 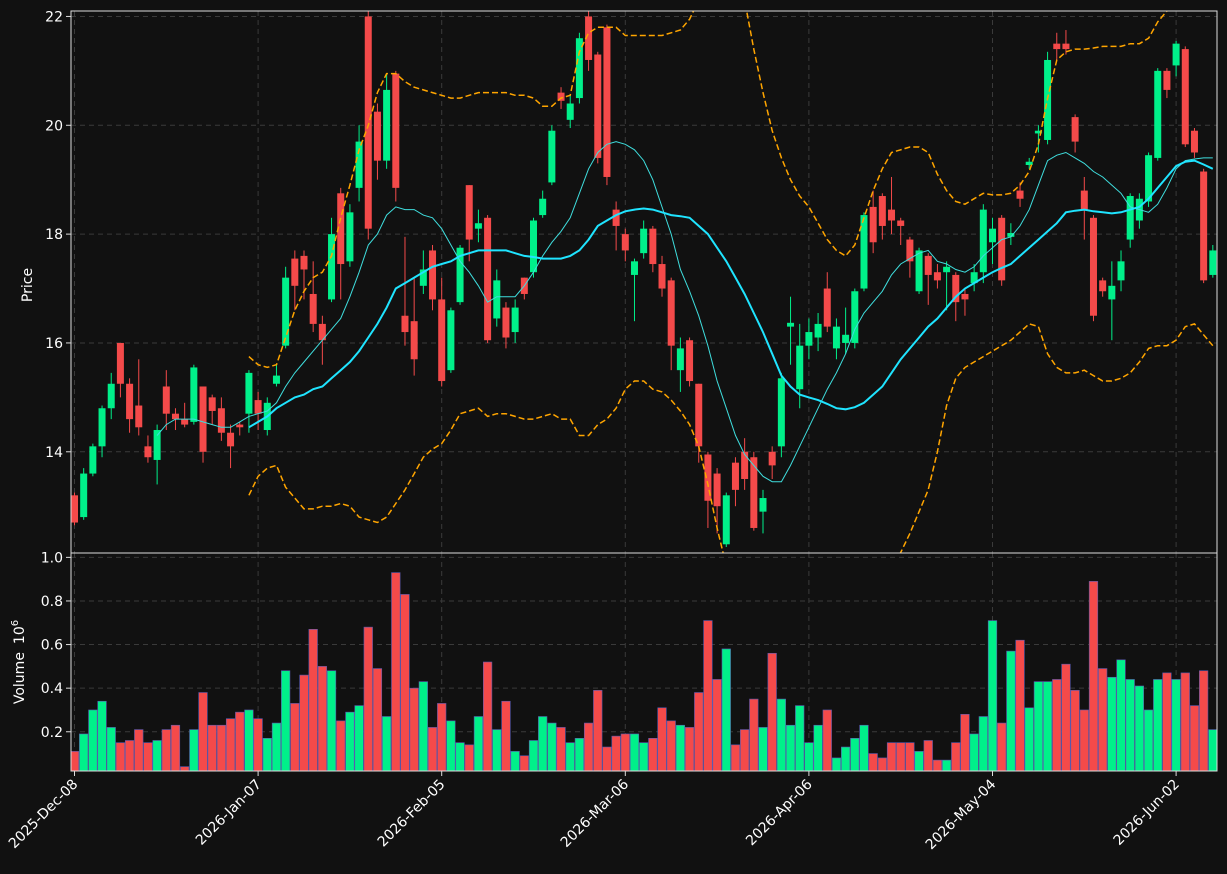 I want to click on volume-ylabel: Volume 106, so click(x=19, y=662).